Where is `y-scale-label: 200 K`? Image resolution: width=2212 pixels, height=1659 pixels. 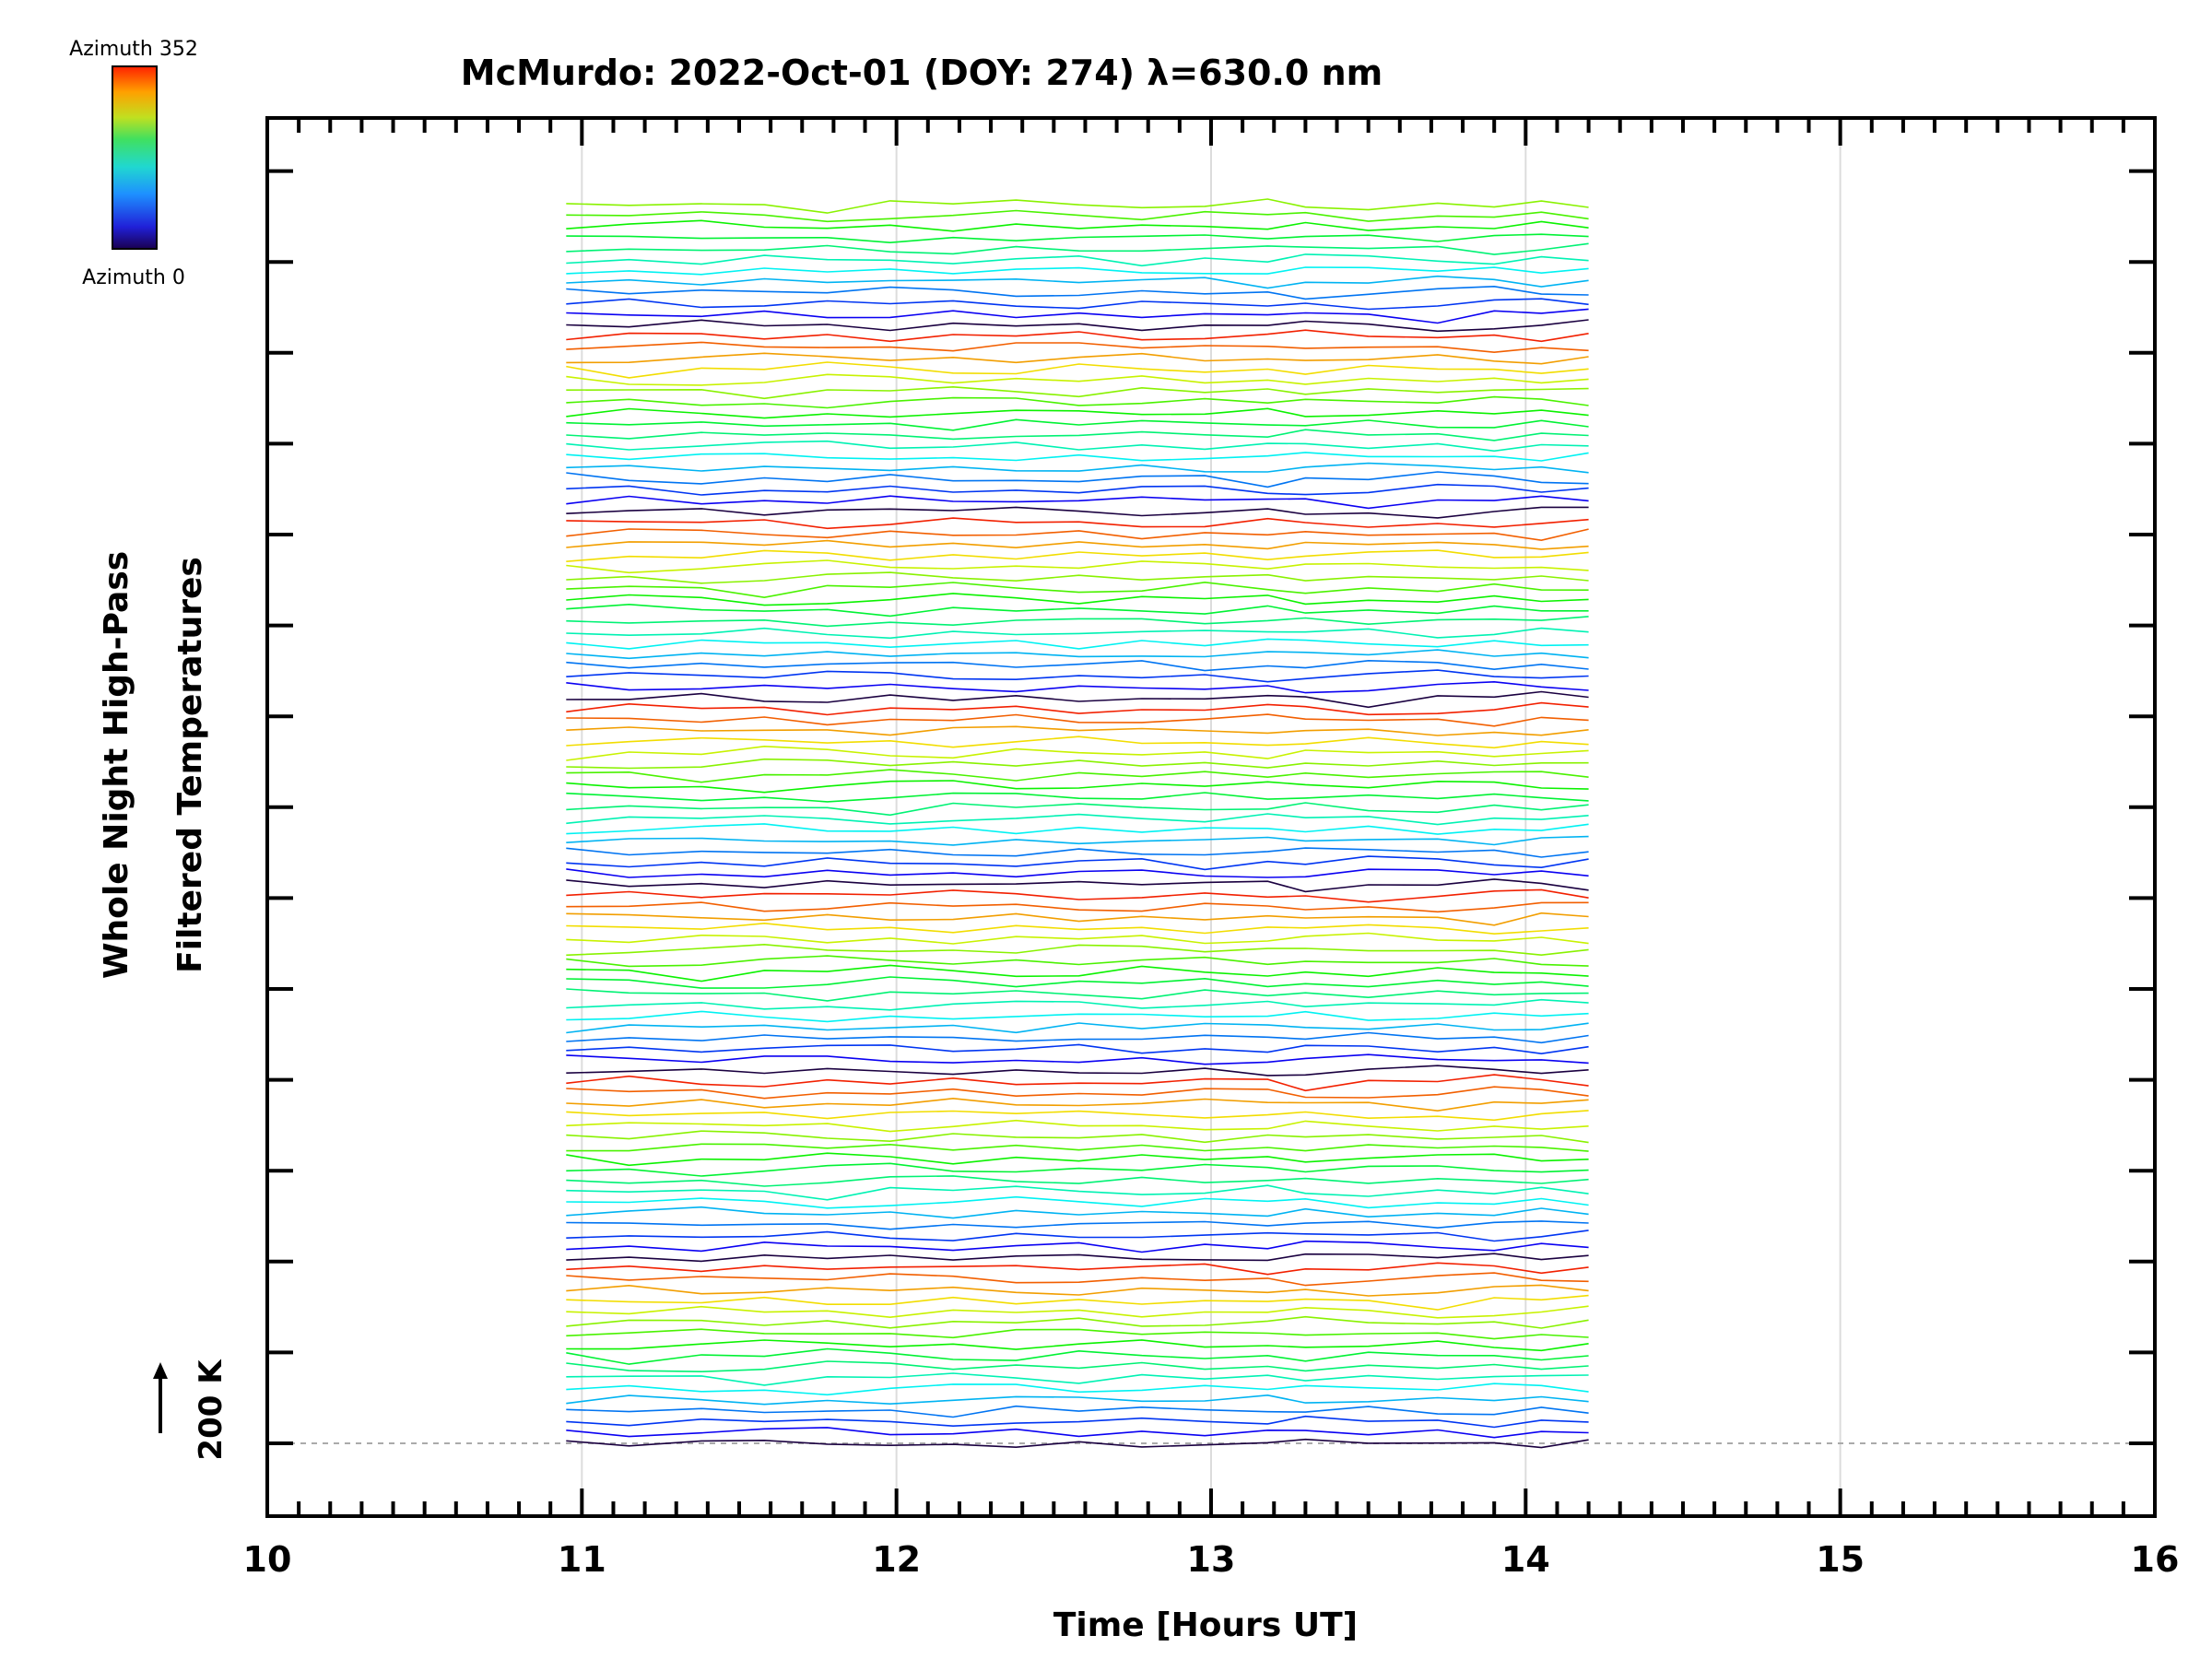
y-scale-label: 200 K is located at coordinates (211, 1410).